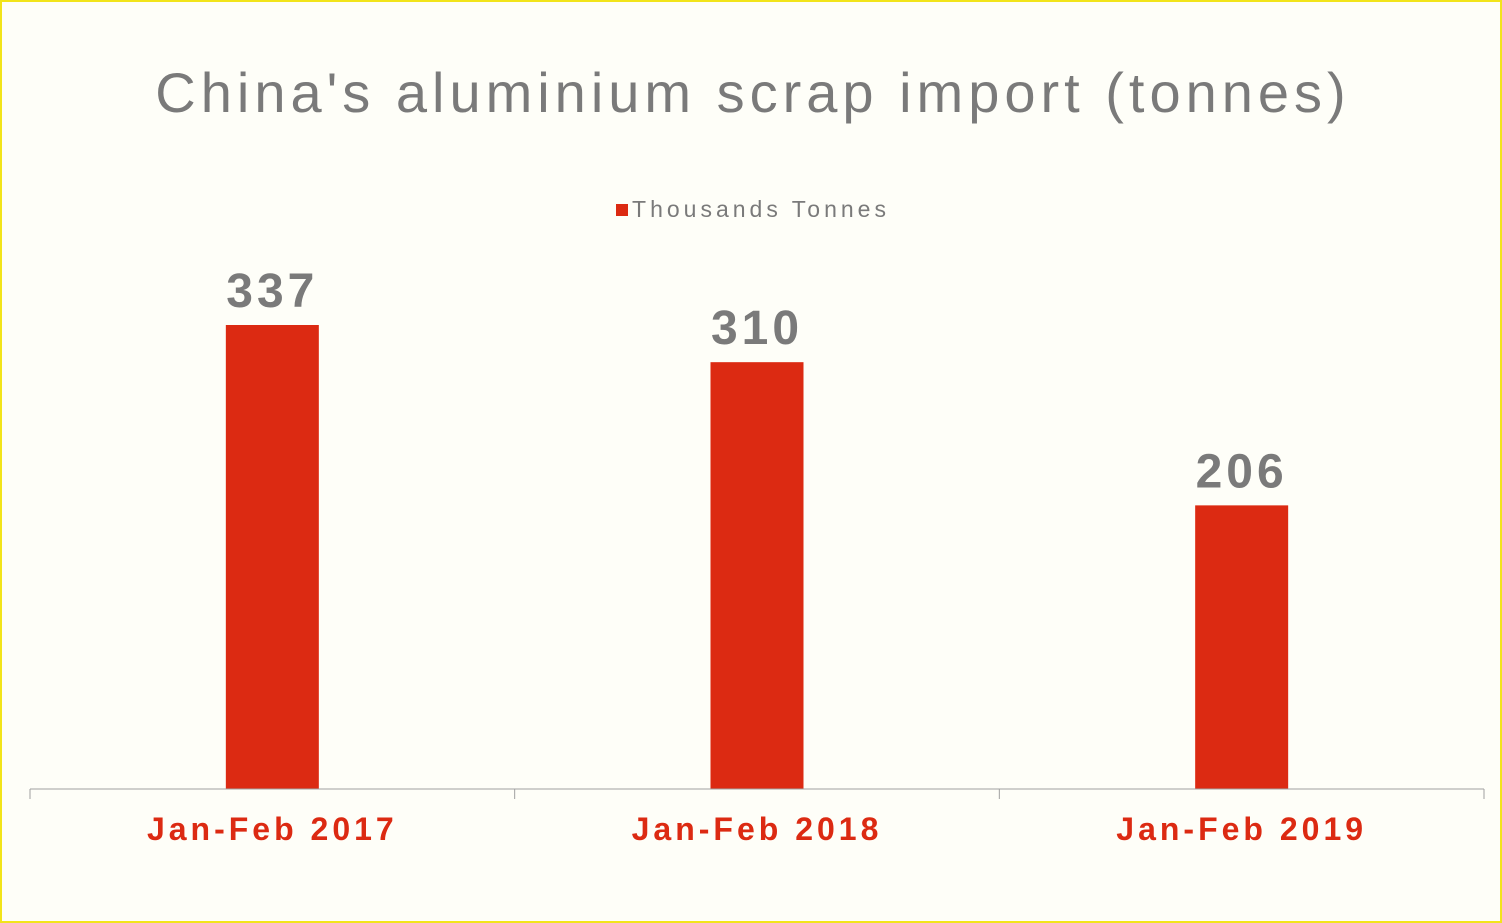 This screenshot has height=923, width=1502. What do you see at coordinates (753, 92) in the screenshot?
I see `chart-title: China's aluminium scrap import (tonnes)` at bounding box center [753, 92].